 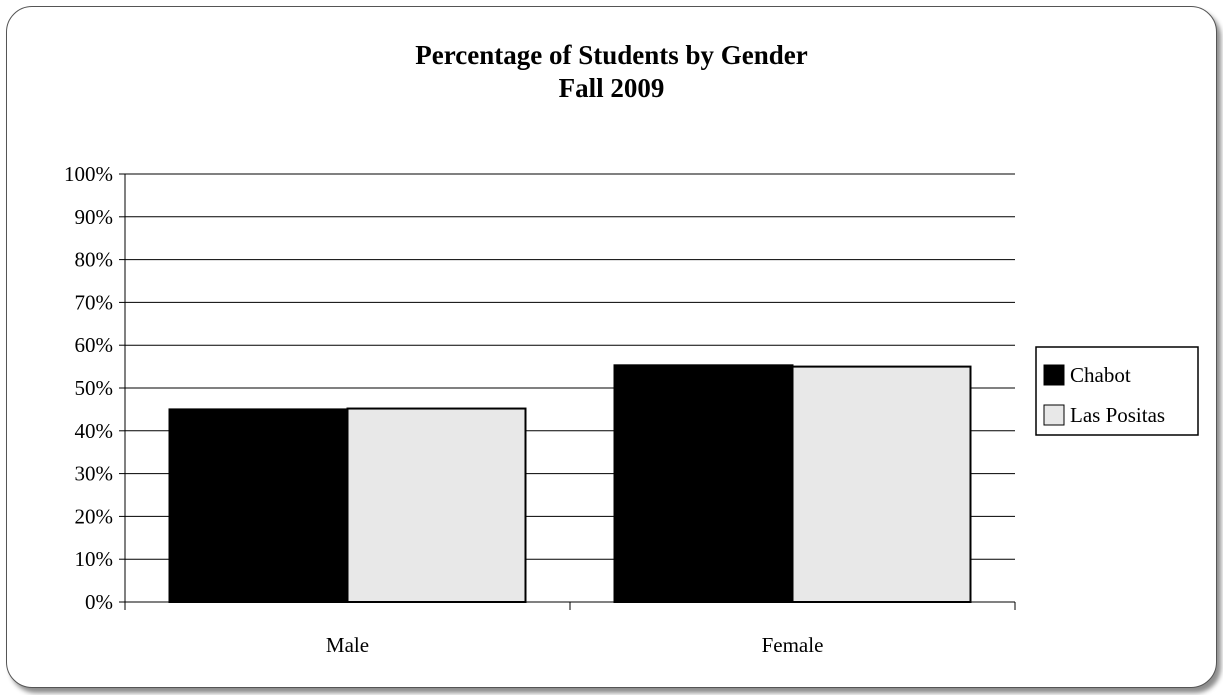 What do you see at coordinates (94, 345) in the screenshot?
I see `y-tick-label: 60%` at bounding box center [94, 345].